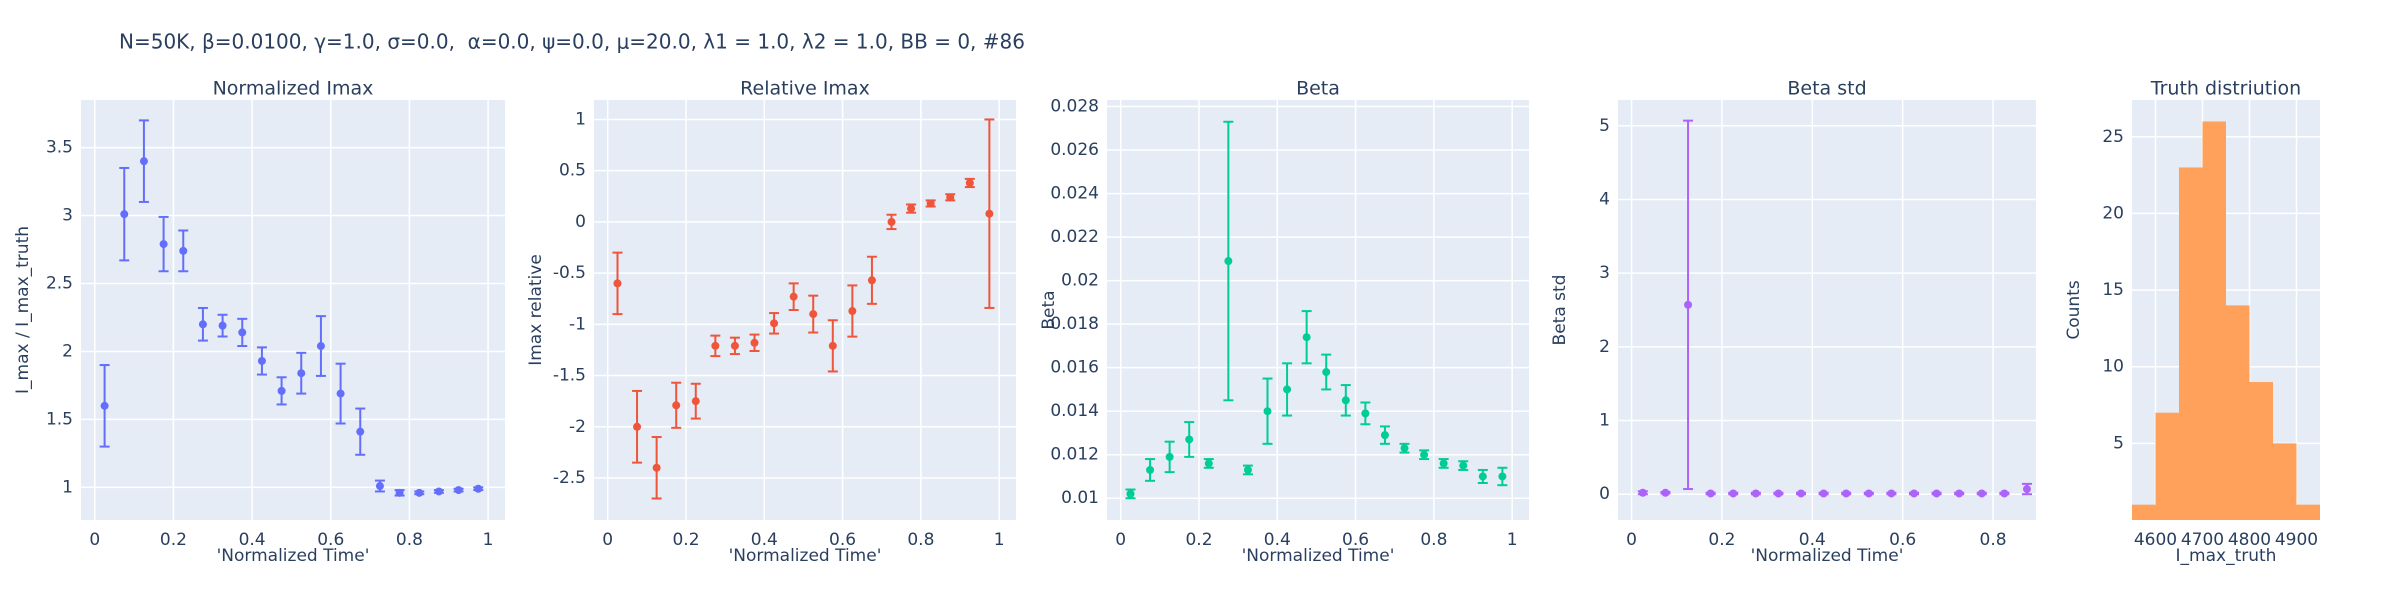  What do you see at coordinates (2225, 89) in the screenshot?
I see `subplot-title: Truth distriution` at bounding box center [2225, 89].